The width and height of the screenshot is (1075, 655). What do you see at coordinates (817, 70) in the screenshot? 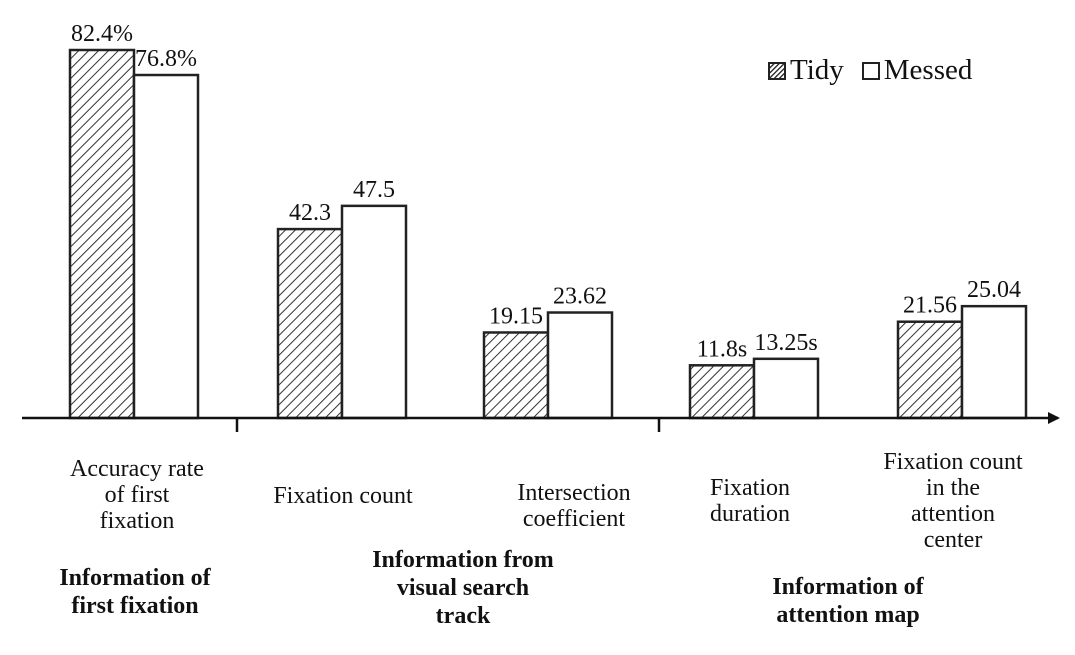
I see `legend-label-tidy: Tidy` at bounding box center [817, 70].